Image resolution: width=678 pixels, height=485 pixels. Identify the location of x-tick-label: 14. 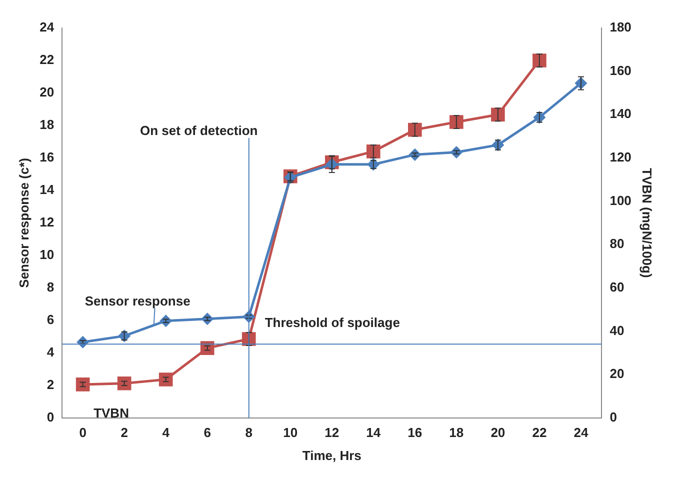
(374, 432).